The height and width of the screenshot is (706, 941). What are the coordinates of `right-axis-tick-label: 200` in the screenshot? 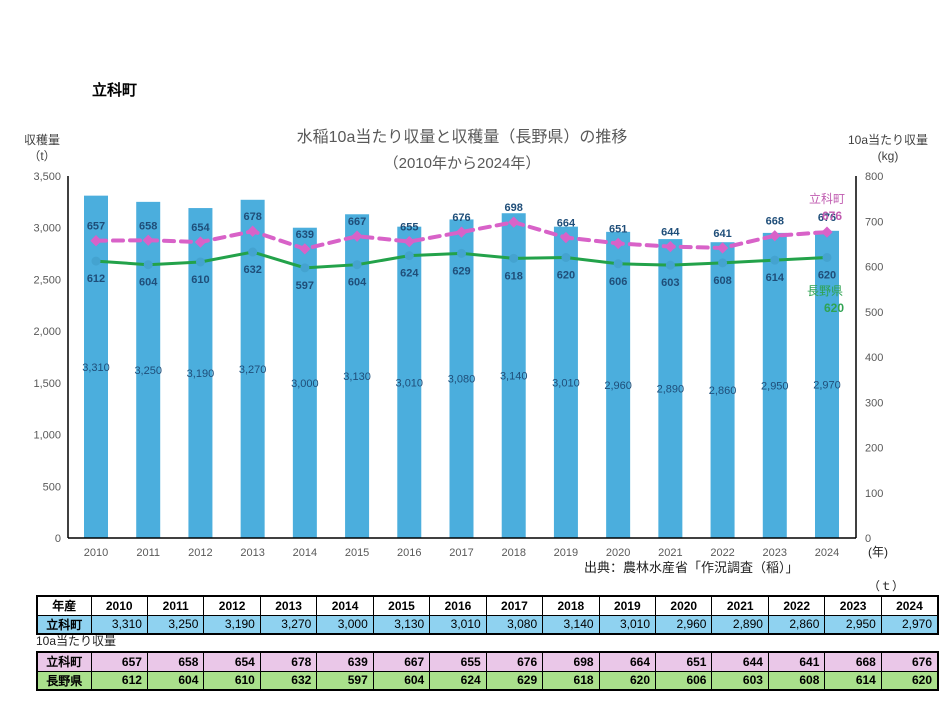 It's located at (874, 449).